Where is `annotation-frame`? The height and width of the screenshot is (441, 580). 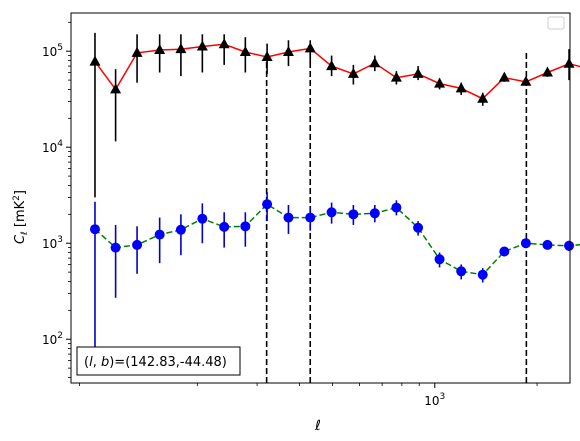
annotation-frame is located at coordinates (158, 361).